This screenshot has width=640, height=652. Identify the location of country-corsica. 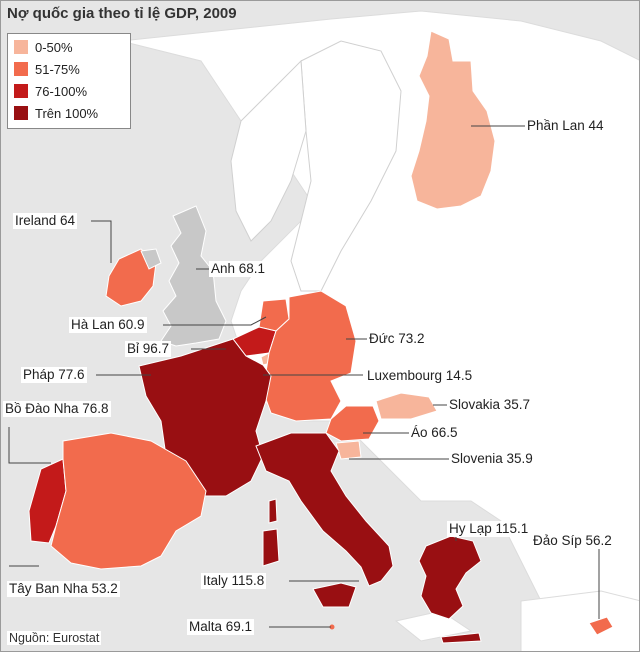
(273, 511).